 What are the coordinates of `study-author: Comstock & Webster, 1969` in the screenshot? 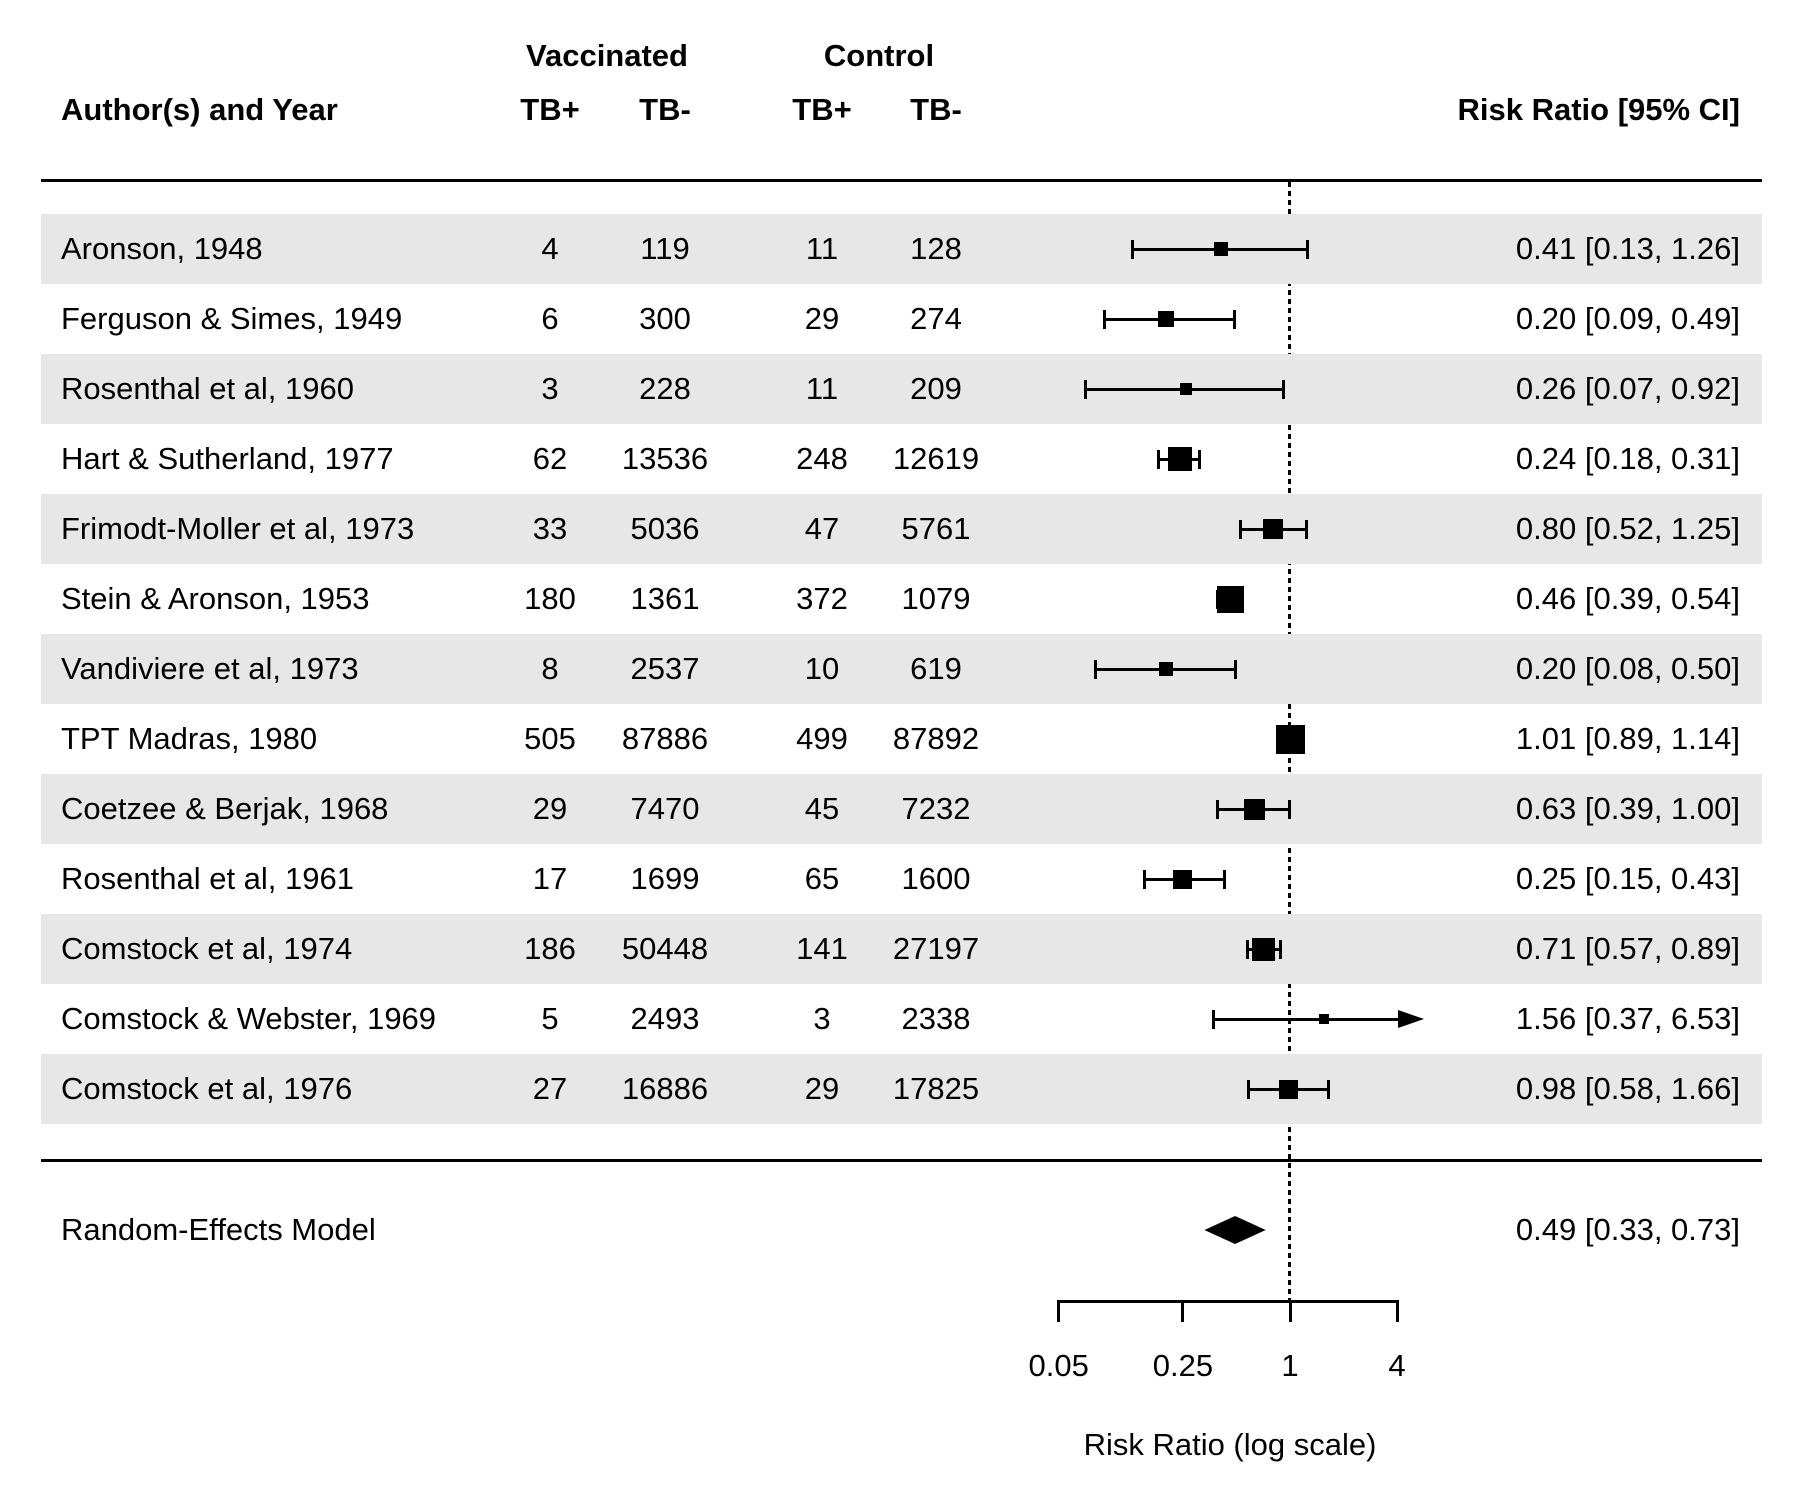 It's located at (249, 1018).